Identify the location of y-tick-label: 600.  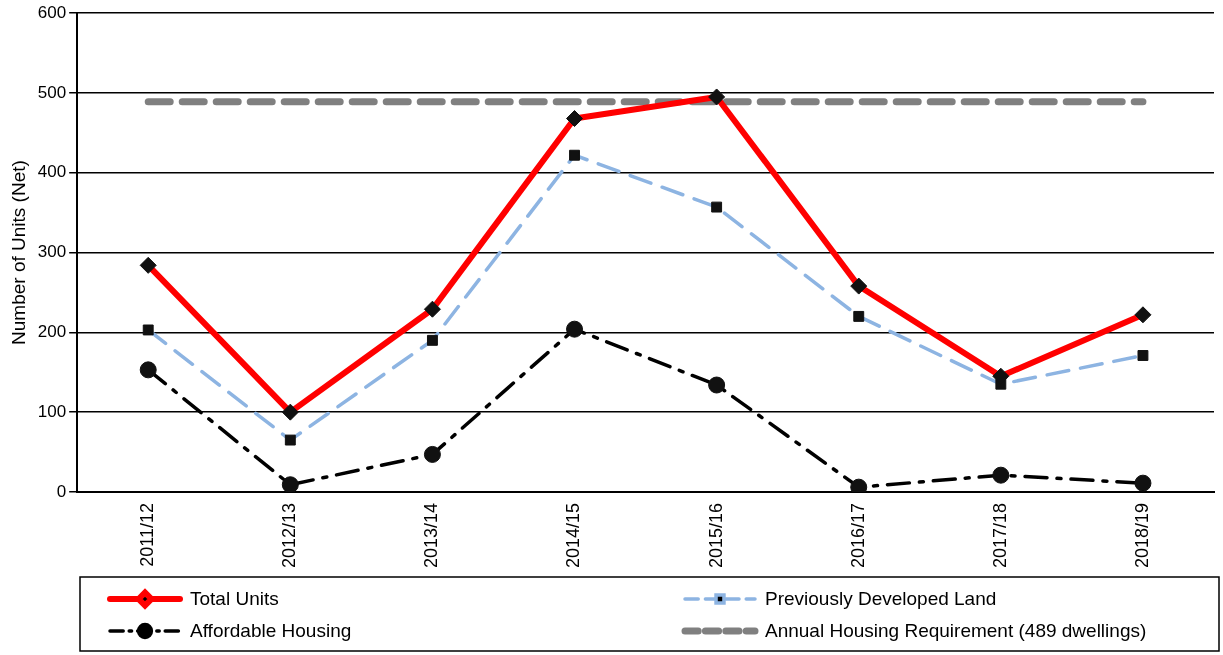
(52, 12).